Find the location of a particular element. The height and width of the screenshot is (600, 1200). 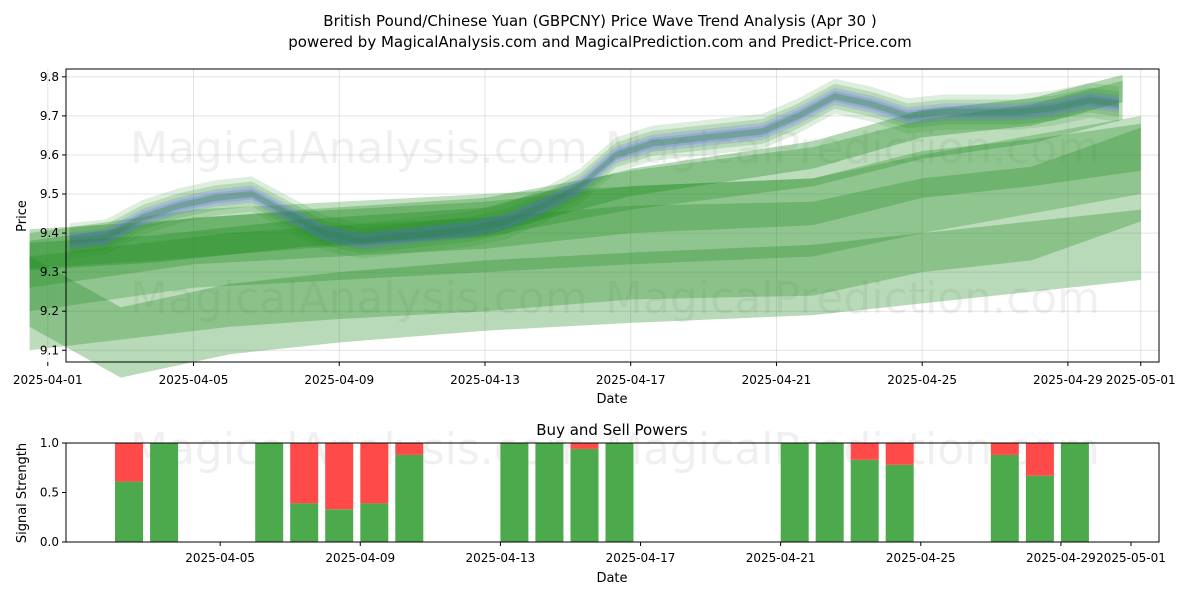

signal-y-ticks: 0.0 0.5 1.0 is located at coordinates (53, 492).